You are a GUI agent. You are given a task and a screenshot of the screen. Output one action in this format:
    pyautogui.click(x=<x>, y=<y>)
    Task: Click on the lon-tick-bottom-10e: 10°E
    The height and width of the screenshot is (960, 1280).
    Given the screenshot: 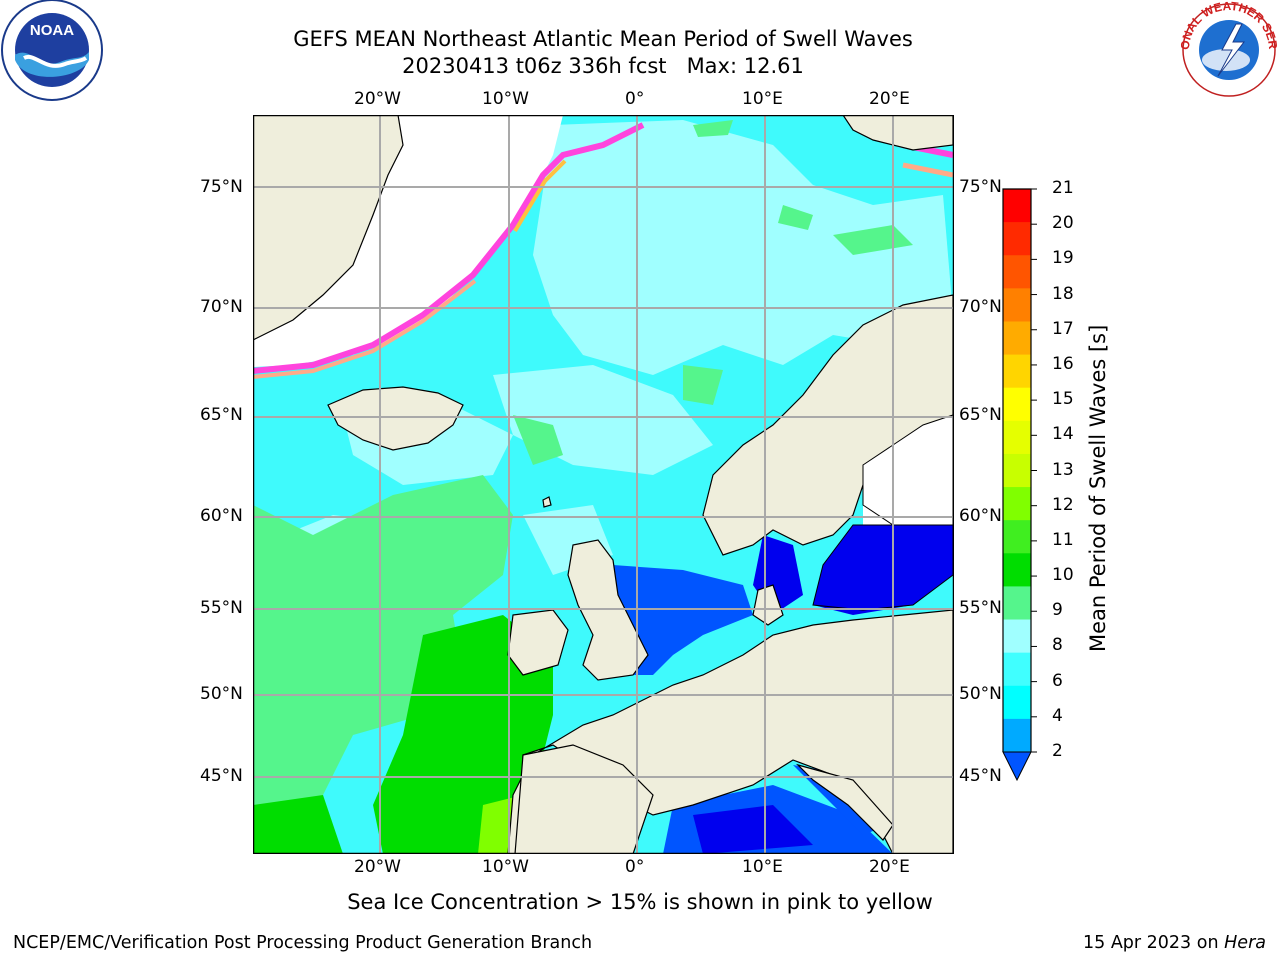 What is the action you would take?
    pyautogui.click(x=762, y=867)
    